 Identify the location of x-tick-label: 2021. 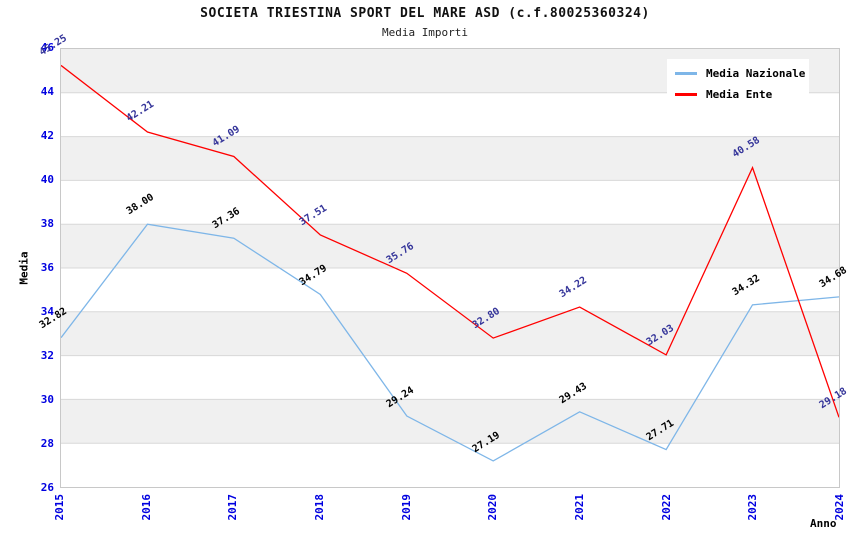
(579, 507).